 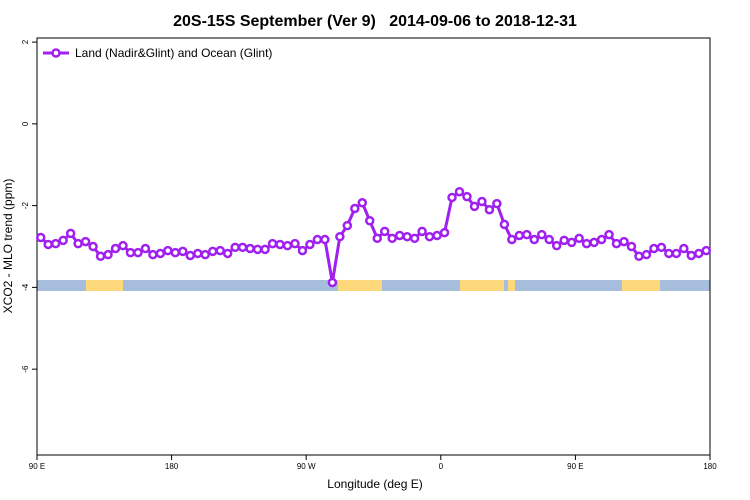 What do you see at coordinates (441, 466) in the screenshot?
I see `x-tick-label: 0` at bounding box center [441, 466].